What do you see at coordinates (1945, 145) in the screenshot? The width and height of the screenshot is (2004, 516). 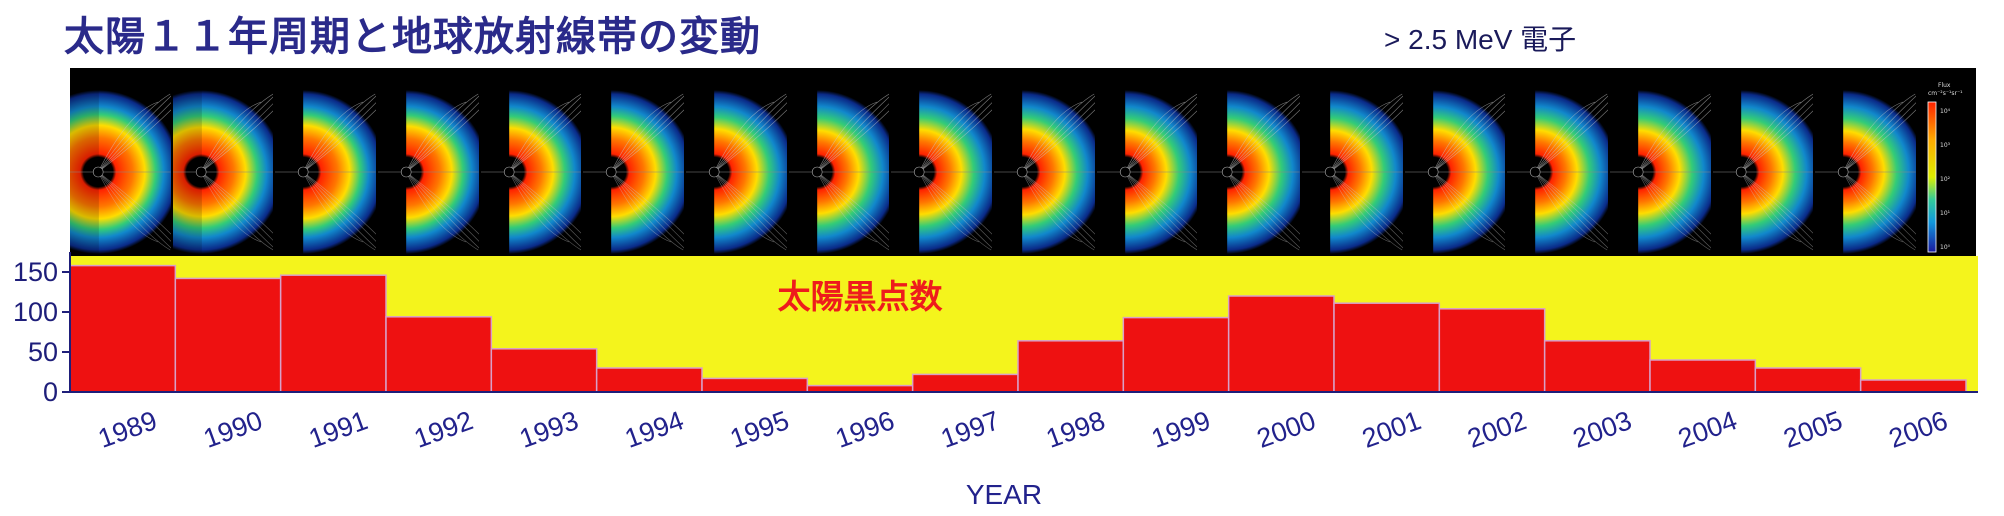 I see `colorbar-tick-label: 10³` at bounding box center [1945, 145].